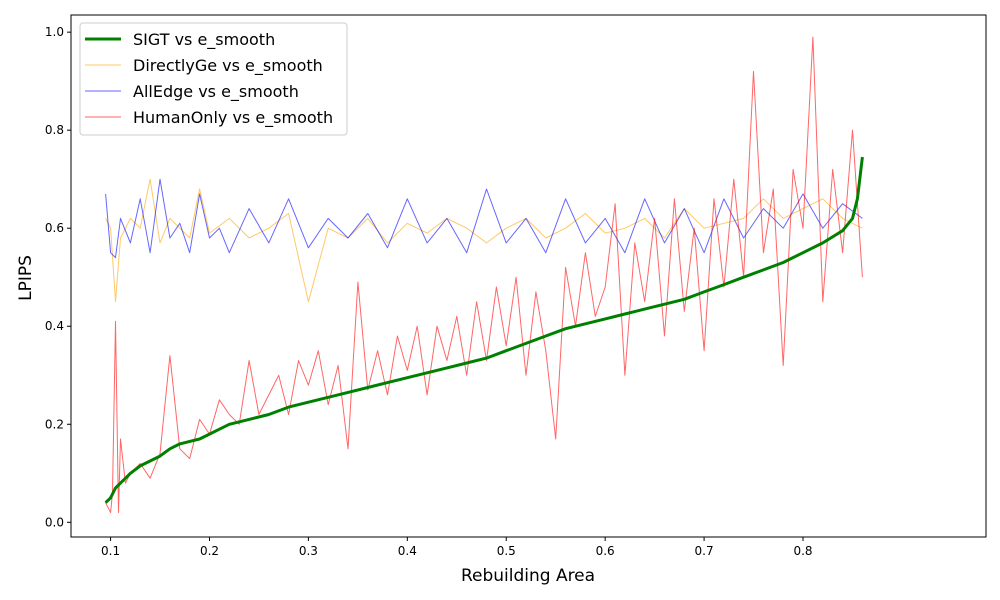 This screenshot has width=1000, height=600. What do you see at coordinates (54, 424) in the screenshot?
I see `y-tick-label: 0.2` at bounding box center [54, 424].